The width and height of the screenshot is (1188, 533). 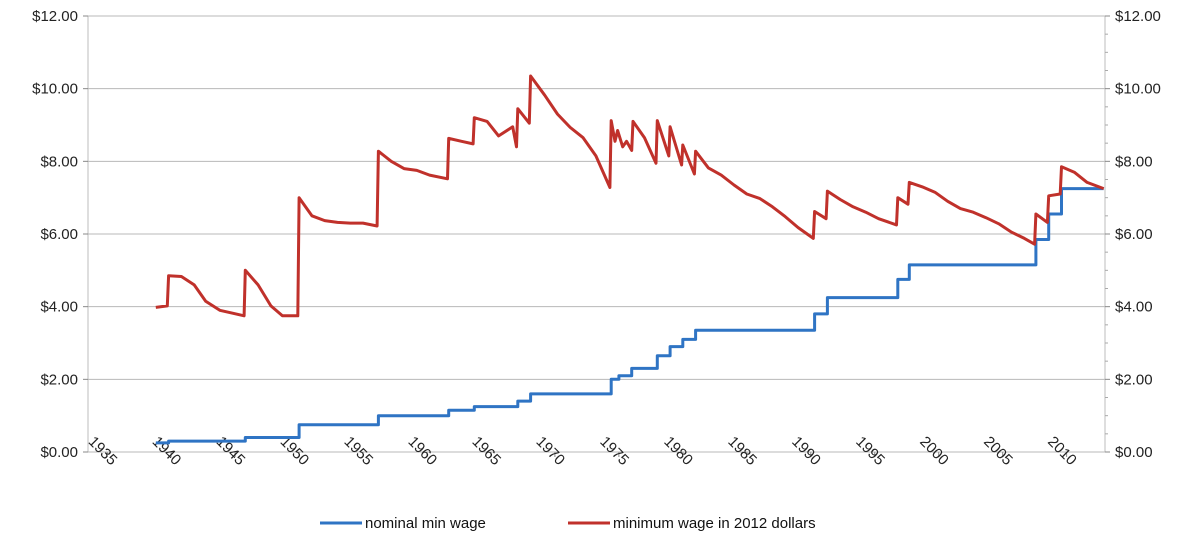 I want to click on x-tick-label: 2010, so click(x=1062, y=451).